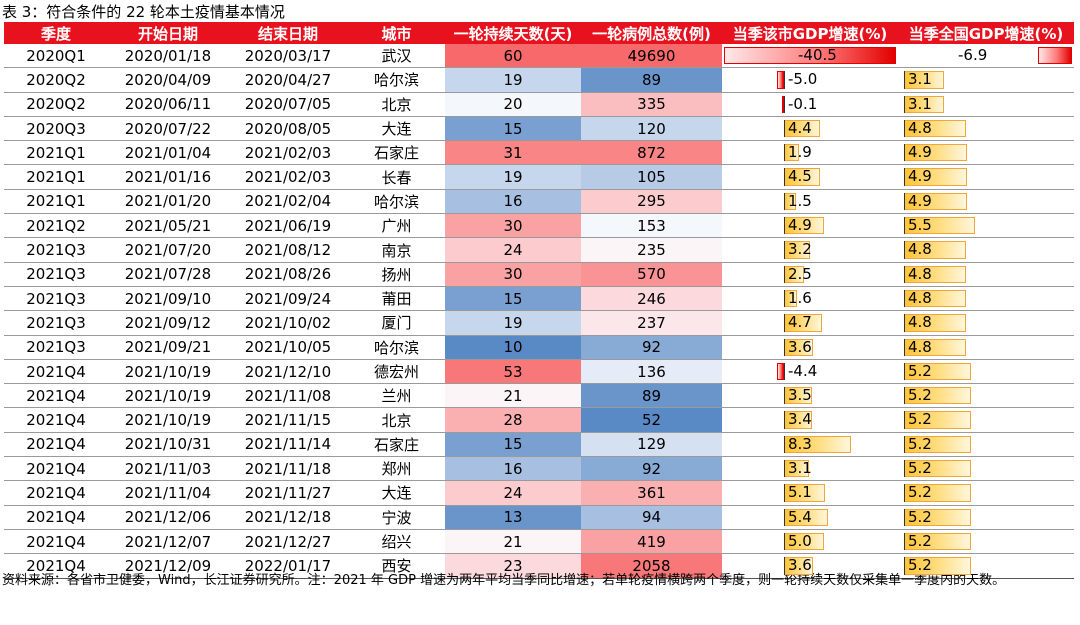 The height and width of the screenshot is (625, 1080). Describe the element at coordinates (288, 372) in the screenshot. I see `end-date-cell: 2021/12/10` at that location.